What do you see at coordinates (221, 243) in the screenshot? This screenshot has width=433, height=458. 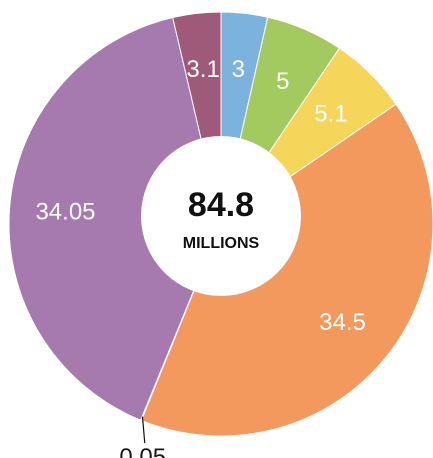 I see `center-unit-label: MILLIONS` at bounding box center [221, 243].